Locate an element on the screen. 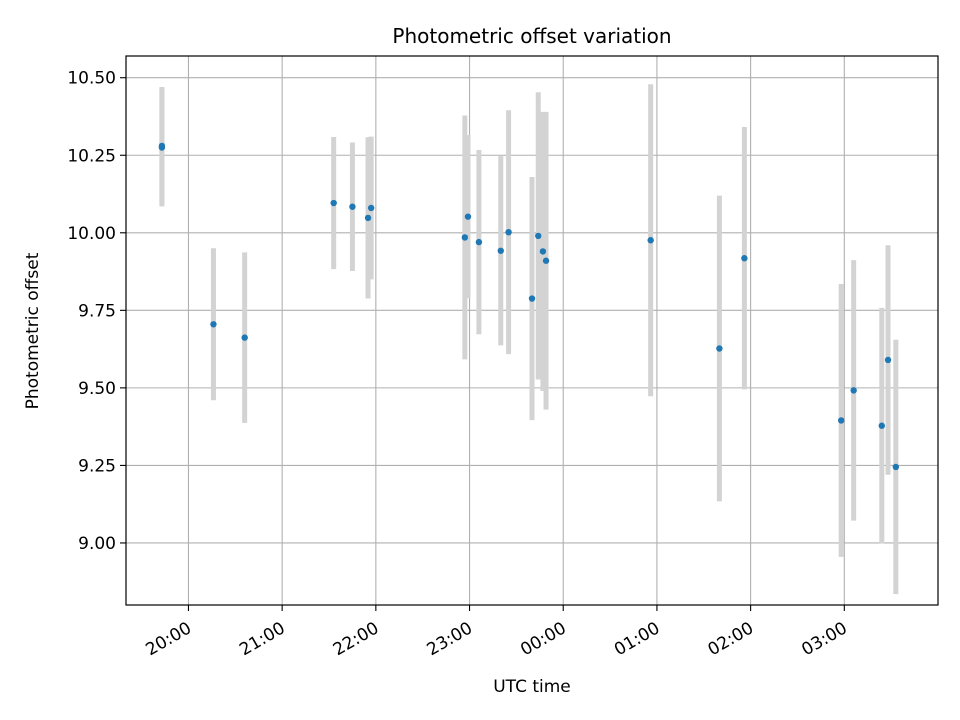 The height and width of the screenshot is (720, 960). y-axis-ticks: 9.00 9.25 9.50 9.75 10.00 10.25 10.50 is located at coordinates (96, 311).